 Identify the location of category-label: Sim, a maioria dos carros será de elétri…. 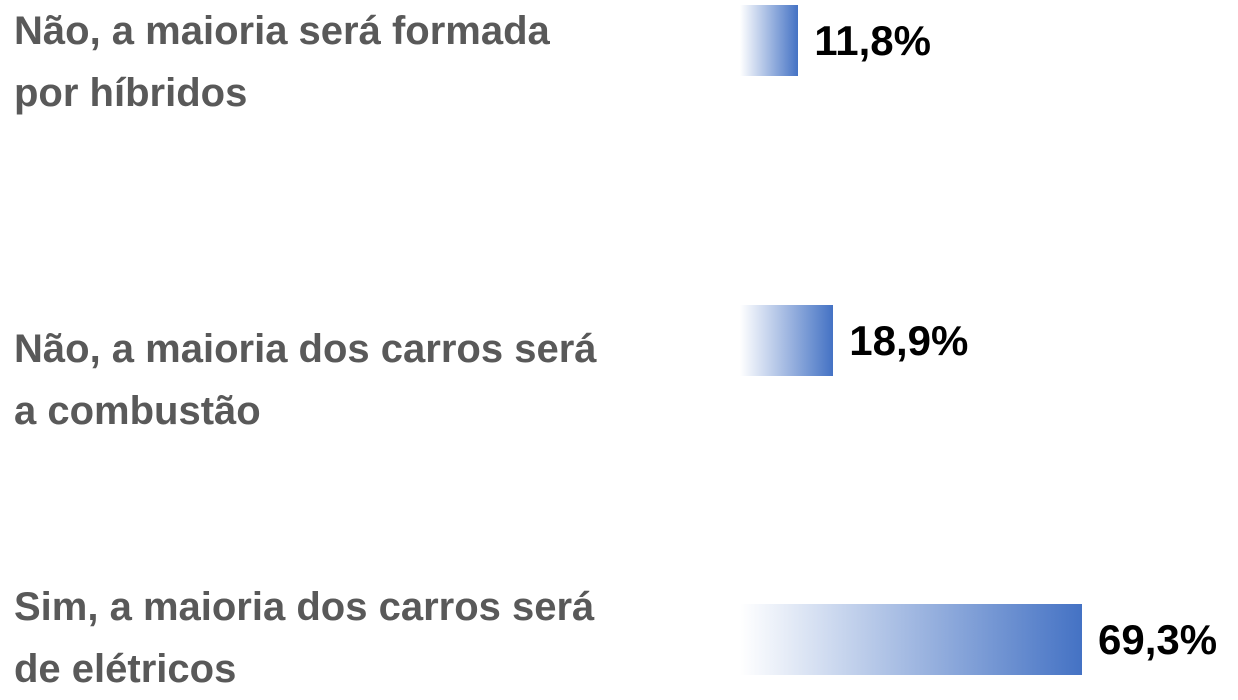
(304, 638).